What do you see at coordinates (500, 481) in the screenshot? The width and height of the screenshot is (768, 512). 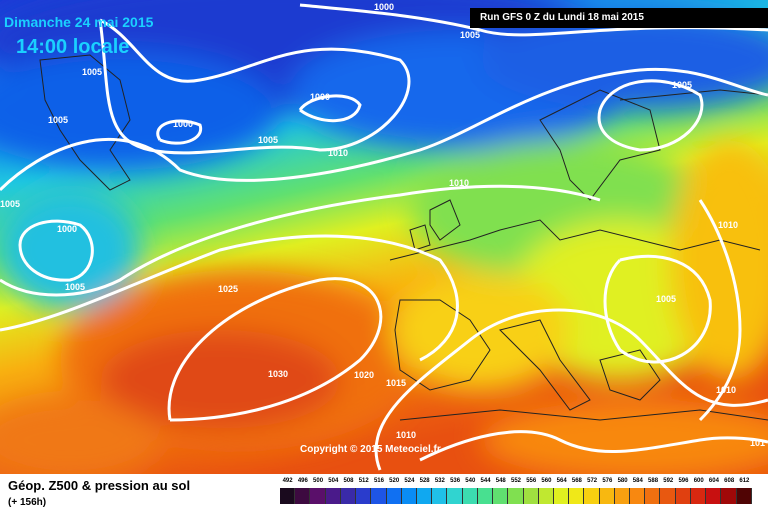 I see `legend-tick: 548` at bounding box center [500, 481].